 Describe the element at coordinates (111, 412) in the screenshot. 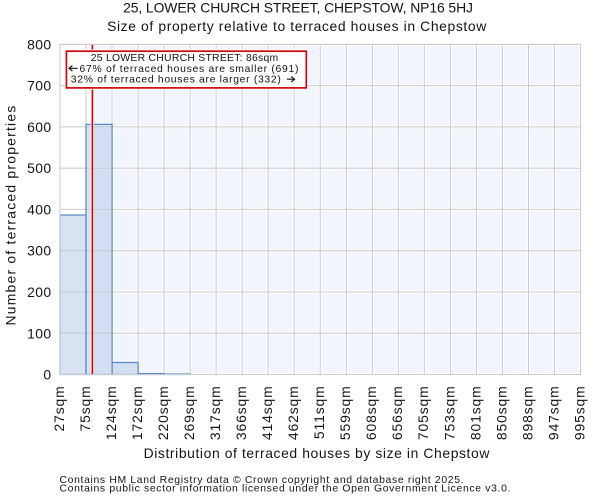

I see `svg-text: 124sqm` at that location.